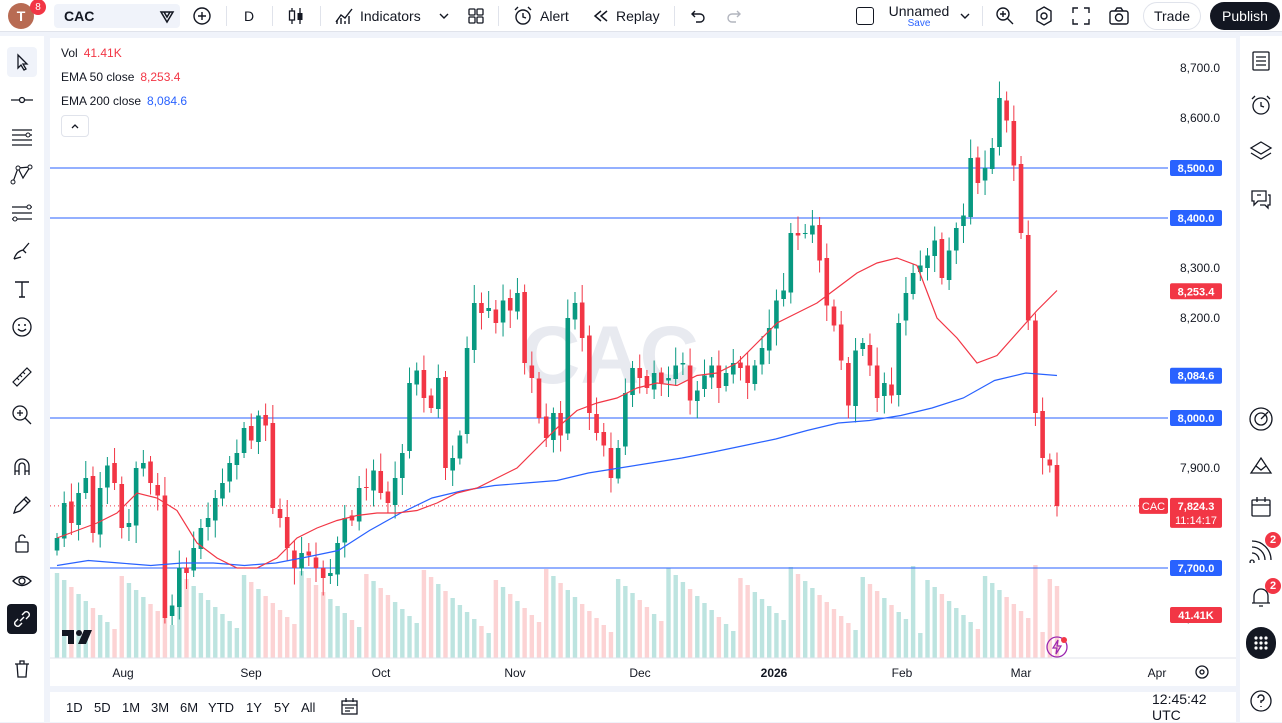 The image size is (1282, 723). I want to click on publish-label: Publish, so click(1245, 16).